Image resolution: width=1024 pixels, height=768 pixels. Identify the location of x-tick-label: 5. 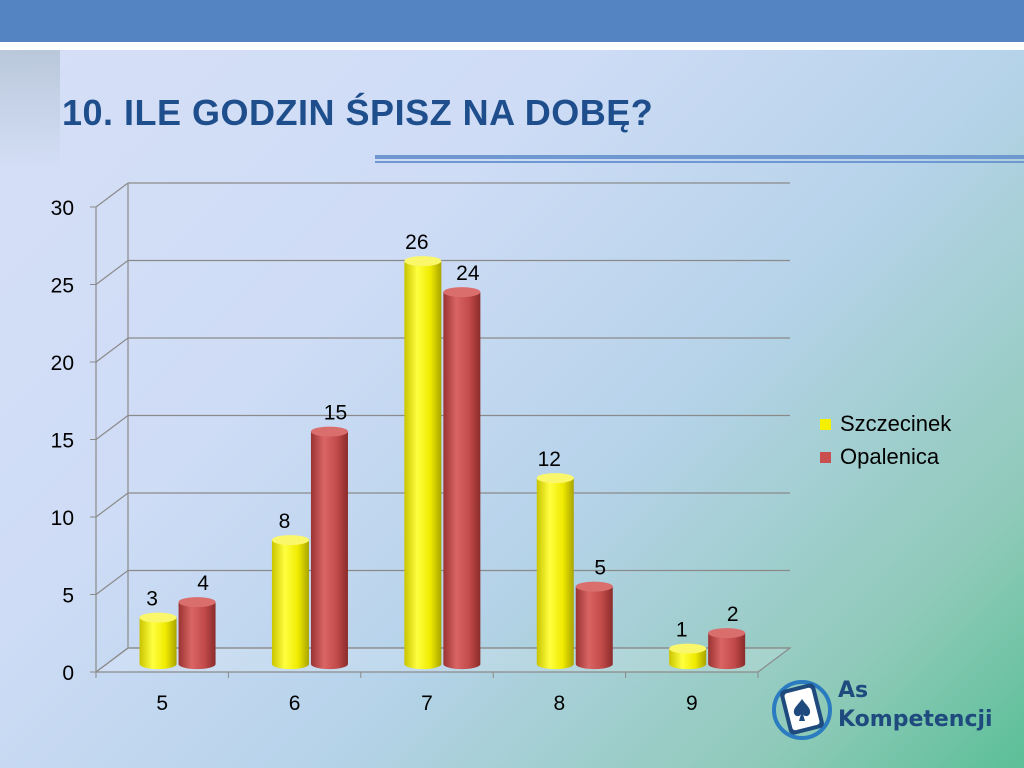
(162, 703).